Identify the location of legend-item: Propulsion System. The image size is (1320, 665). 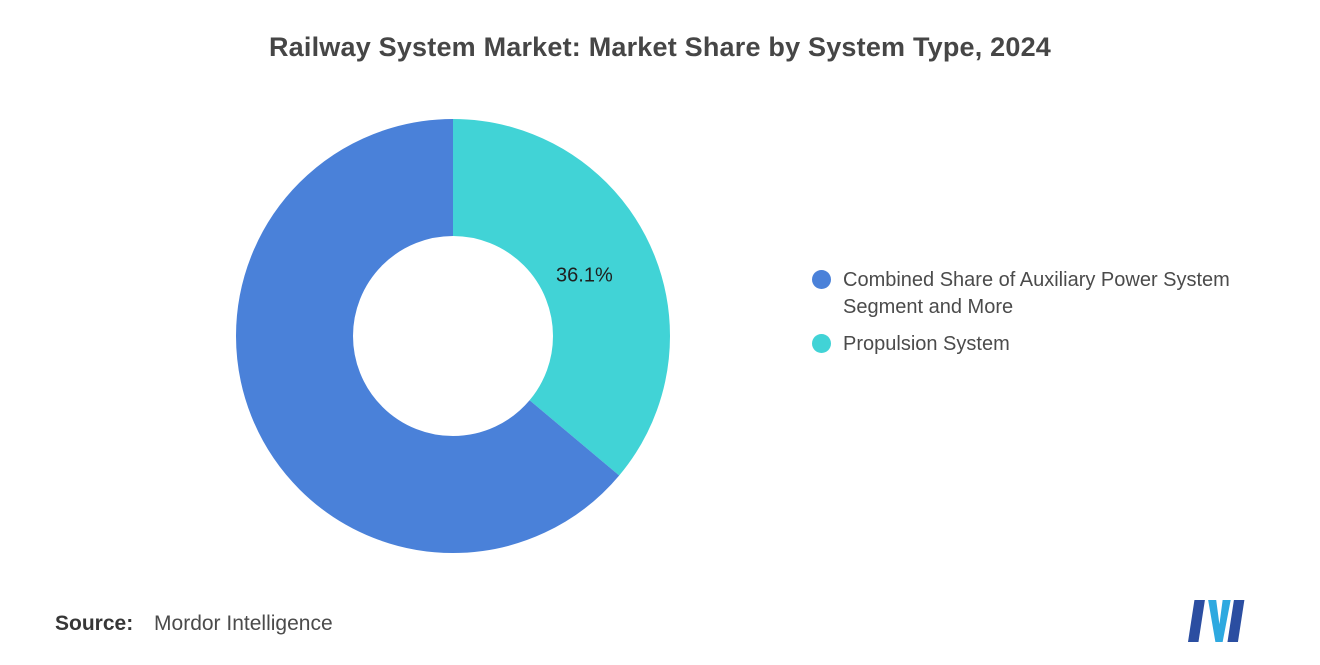
(1052, 344).